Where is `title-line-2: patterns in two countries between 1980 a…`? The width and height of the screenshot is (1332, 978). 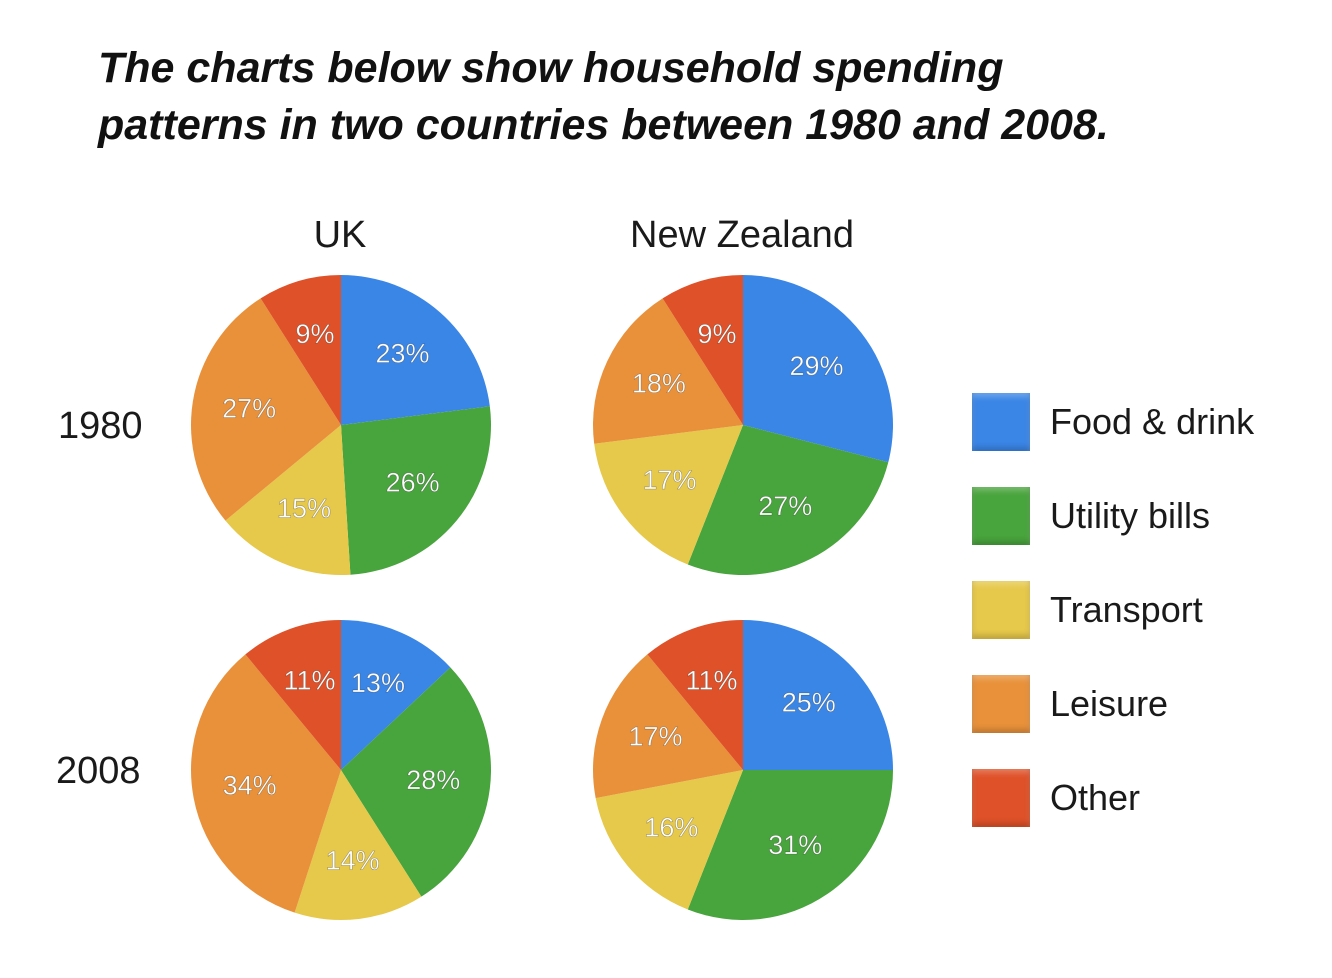 title-line-2: patterns in two countries between 1980 a… is located at coordinates (603, 125).